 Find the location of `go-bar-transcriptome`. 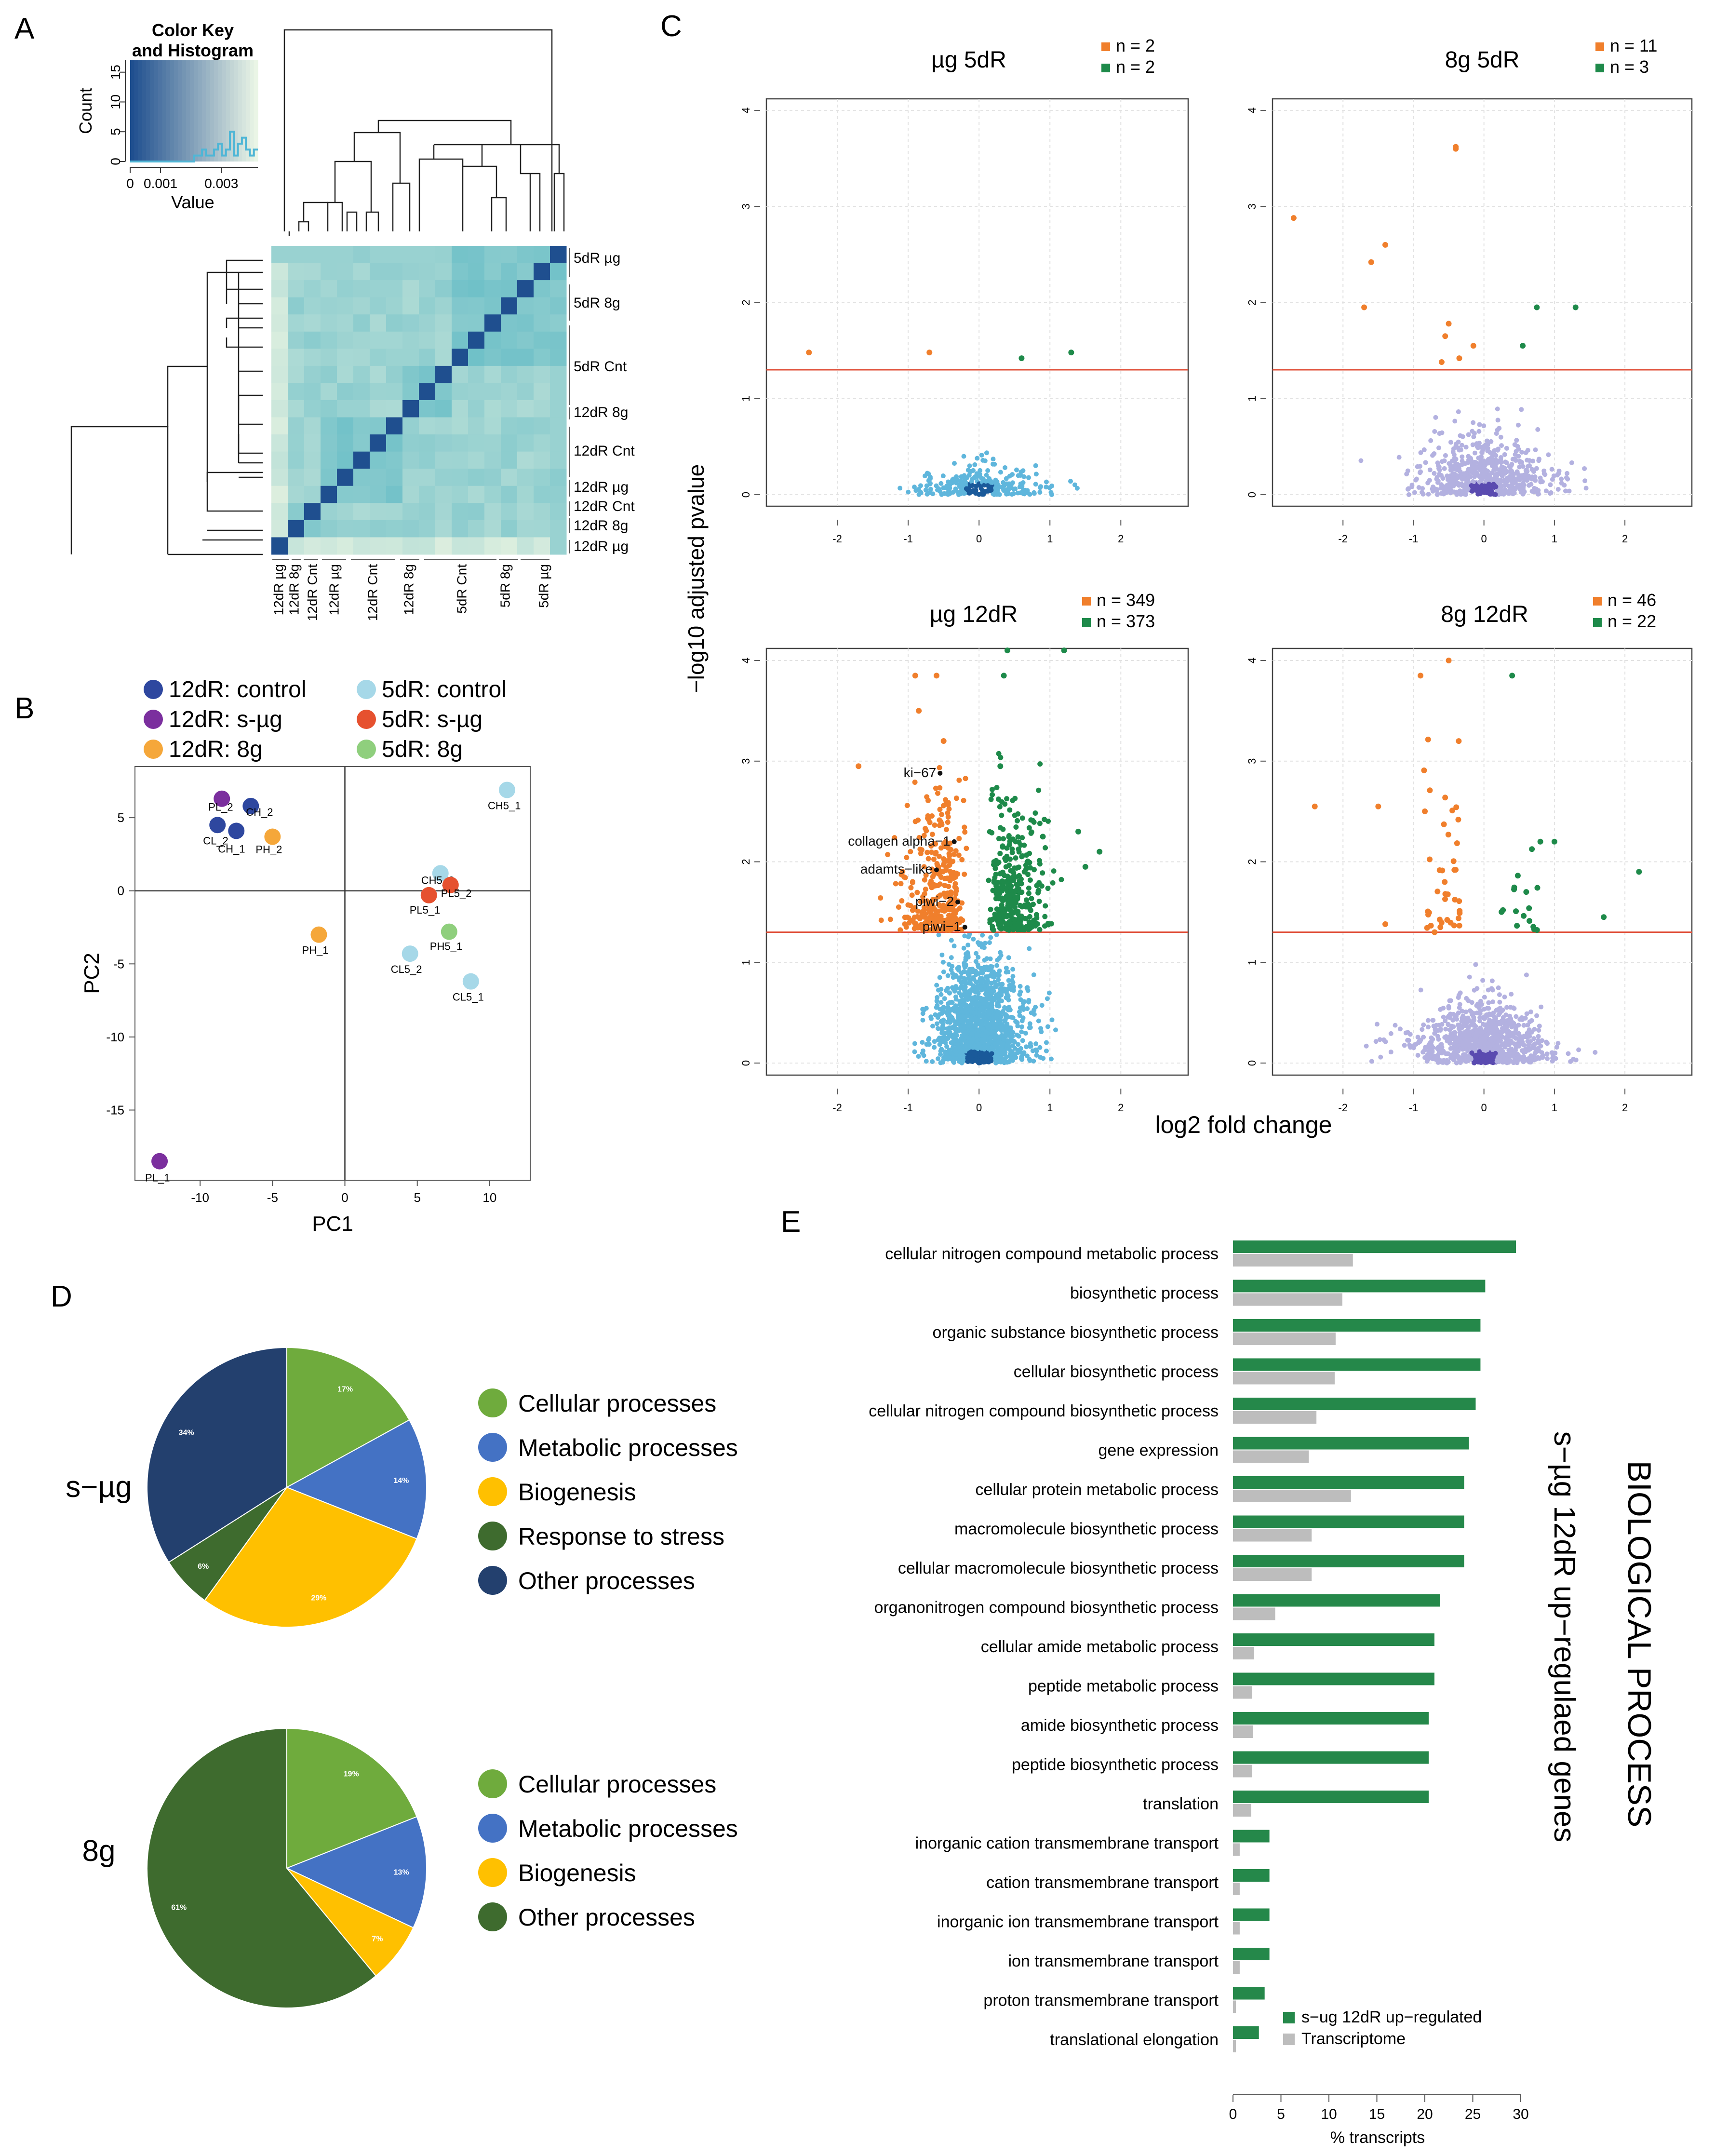

go-bar-transcriptome is located at coordinates (1272, 1535).